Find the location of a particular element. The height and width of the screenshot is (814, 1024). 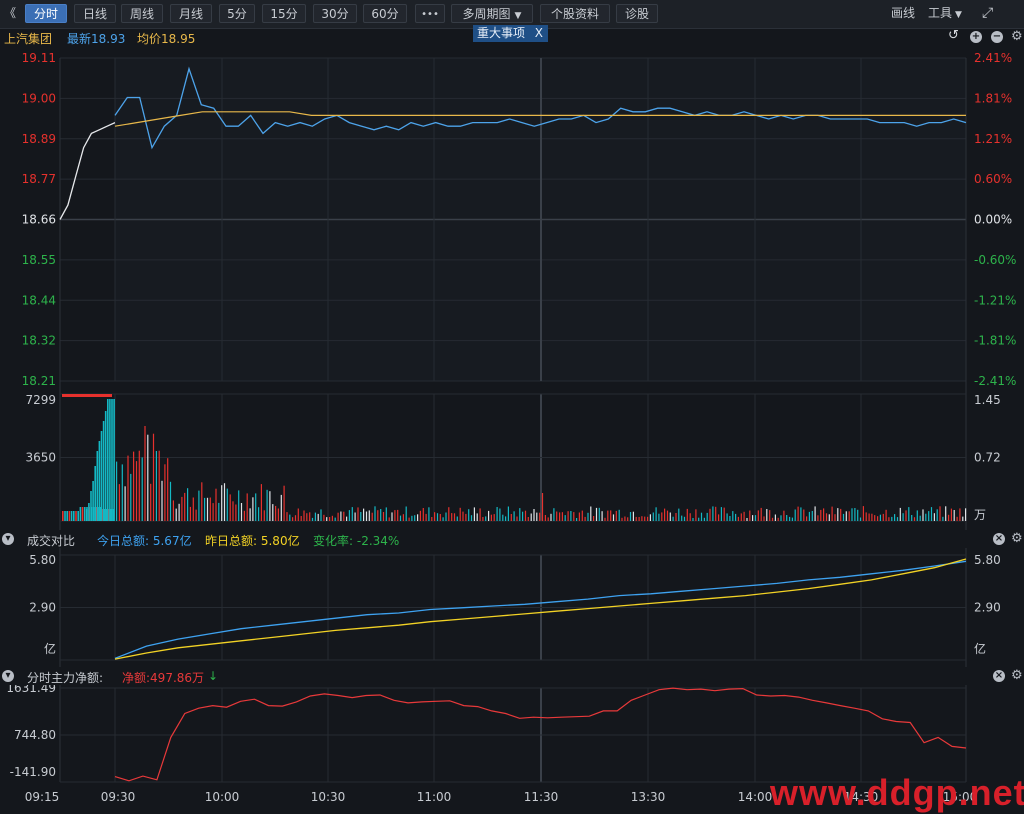

tab-intraday: 分时 is located at coordinates (46, 13).